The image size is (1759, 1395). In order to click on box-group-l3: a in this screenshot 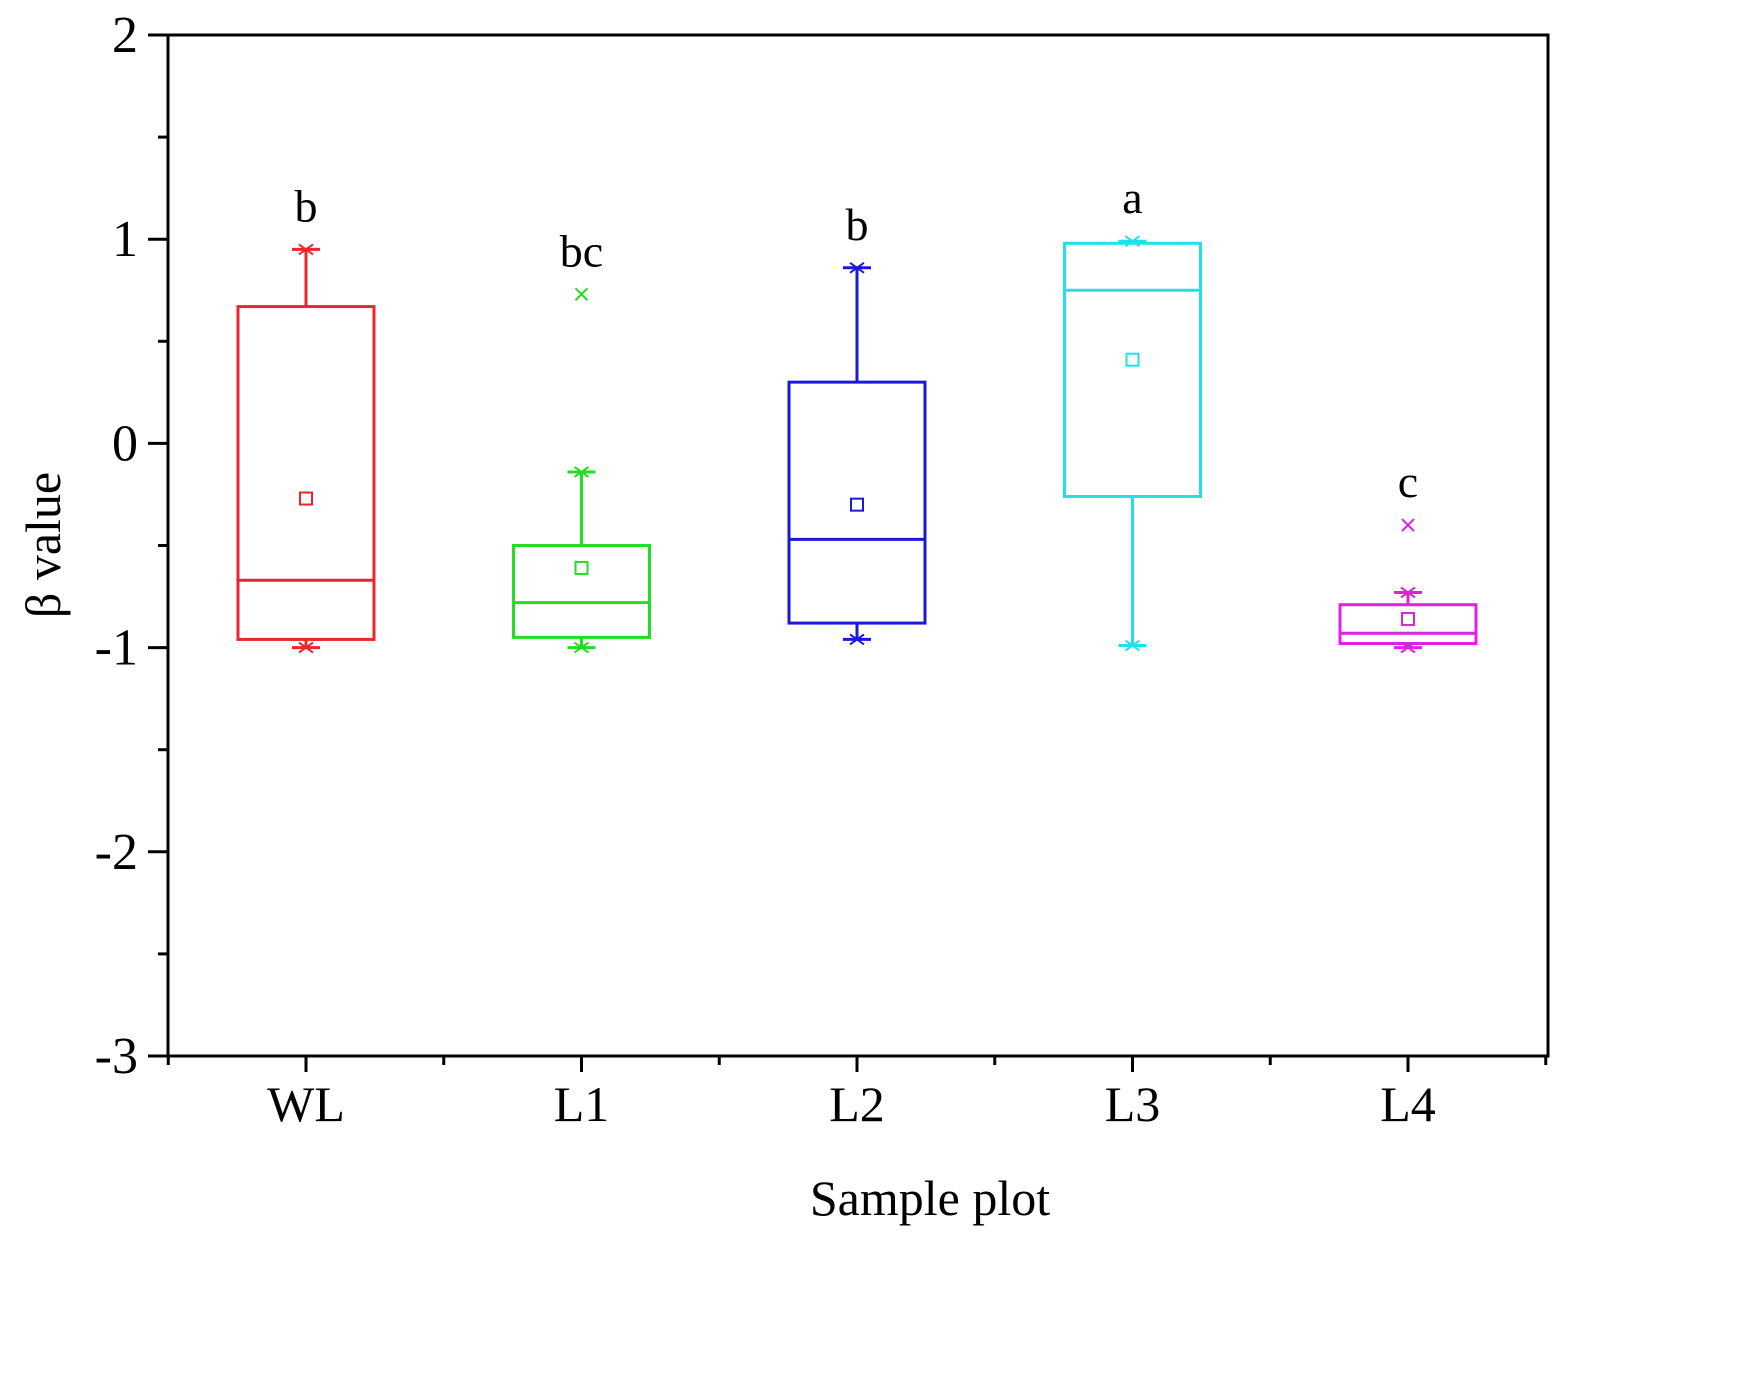, I will do `click(1132, 412)`.